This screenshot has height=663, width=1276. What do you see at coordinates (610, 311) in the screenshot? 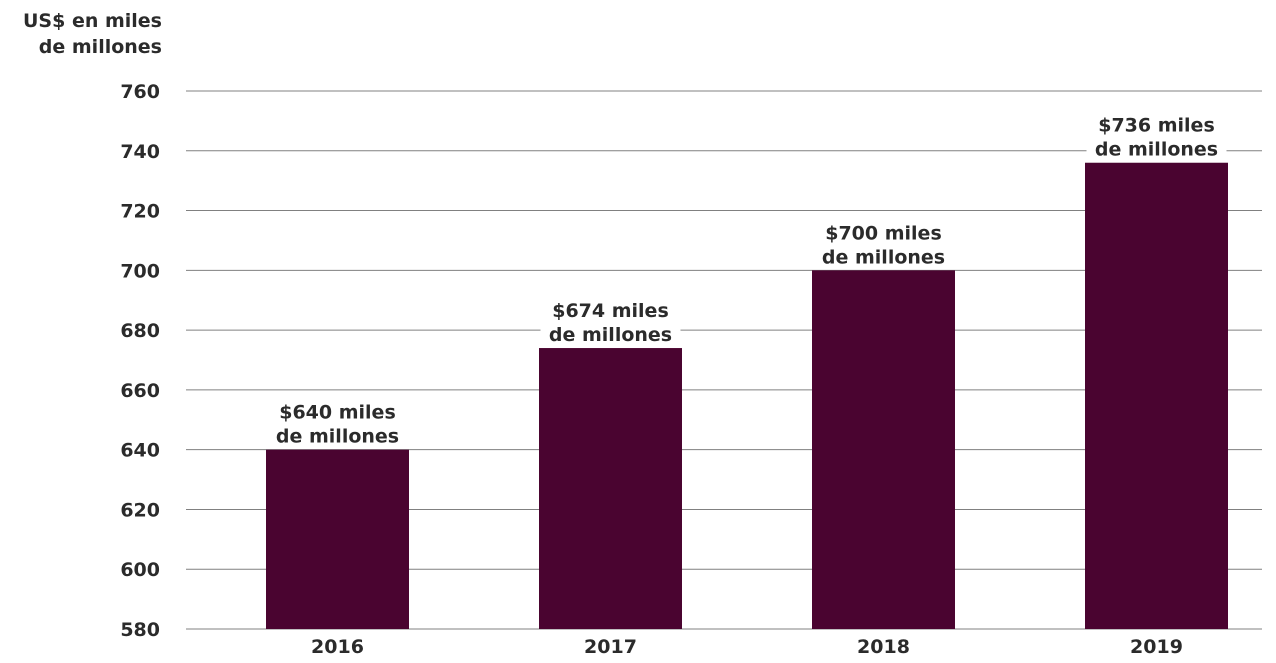
I see `data-label-2017: $674 miles` at bounding box center [610, 311].